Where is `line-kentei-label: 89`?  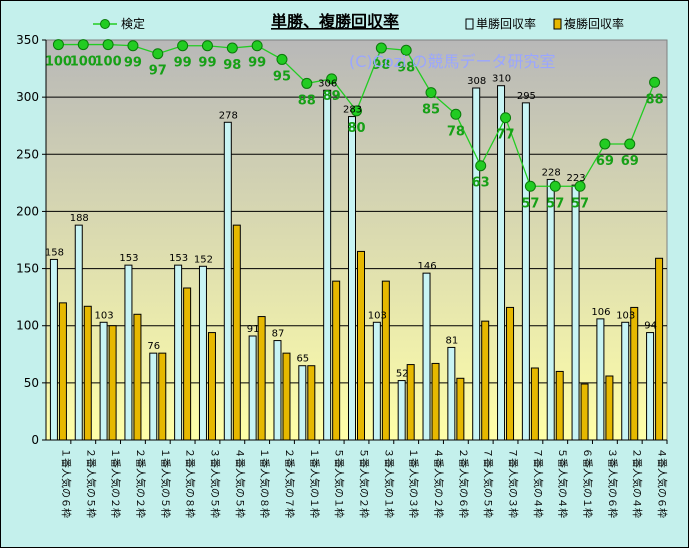
line-kentei-label: 89 is located at coordinates (332, 96).